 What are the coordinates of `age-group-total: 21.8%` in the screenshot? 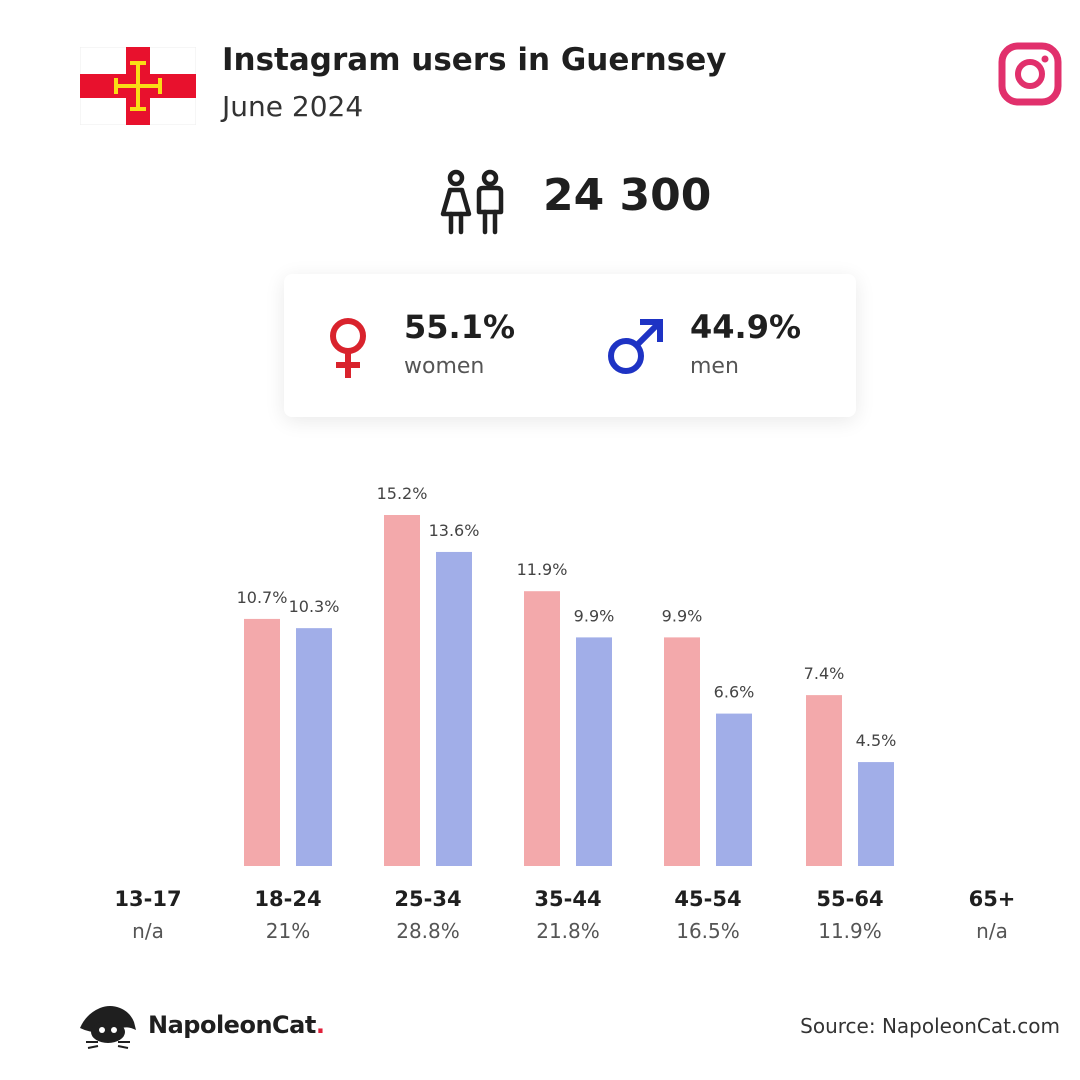 It's located at (568, 931).